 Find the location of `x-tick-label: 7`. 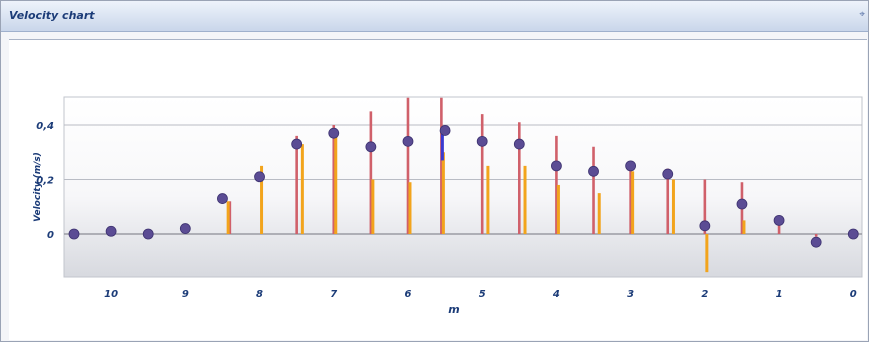

x-tick-label: 7 is located at coordinates (333, 294).